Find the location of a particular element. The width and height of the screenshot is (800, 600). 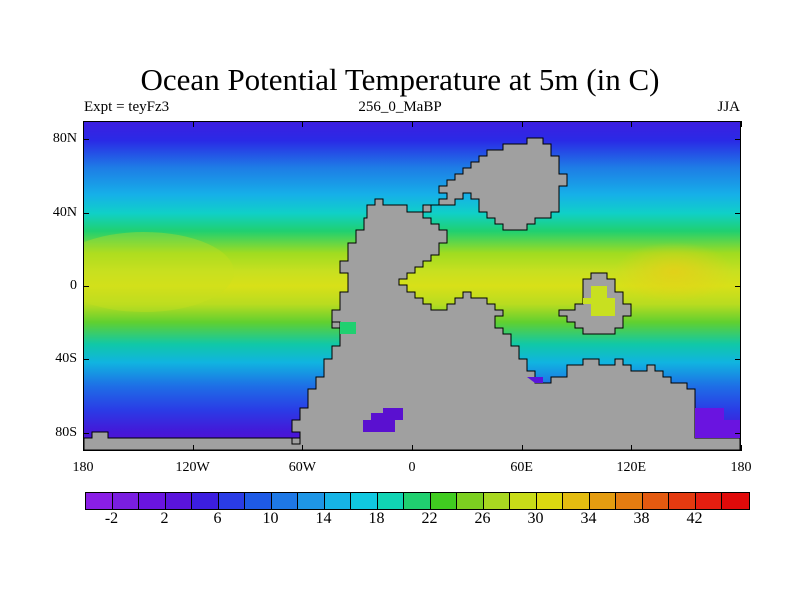

x-tick-label: 0 is located at coordinates (412, 467).